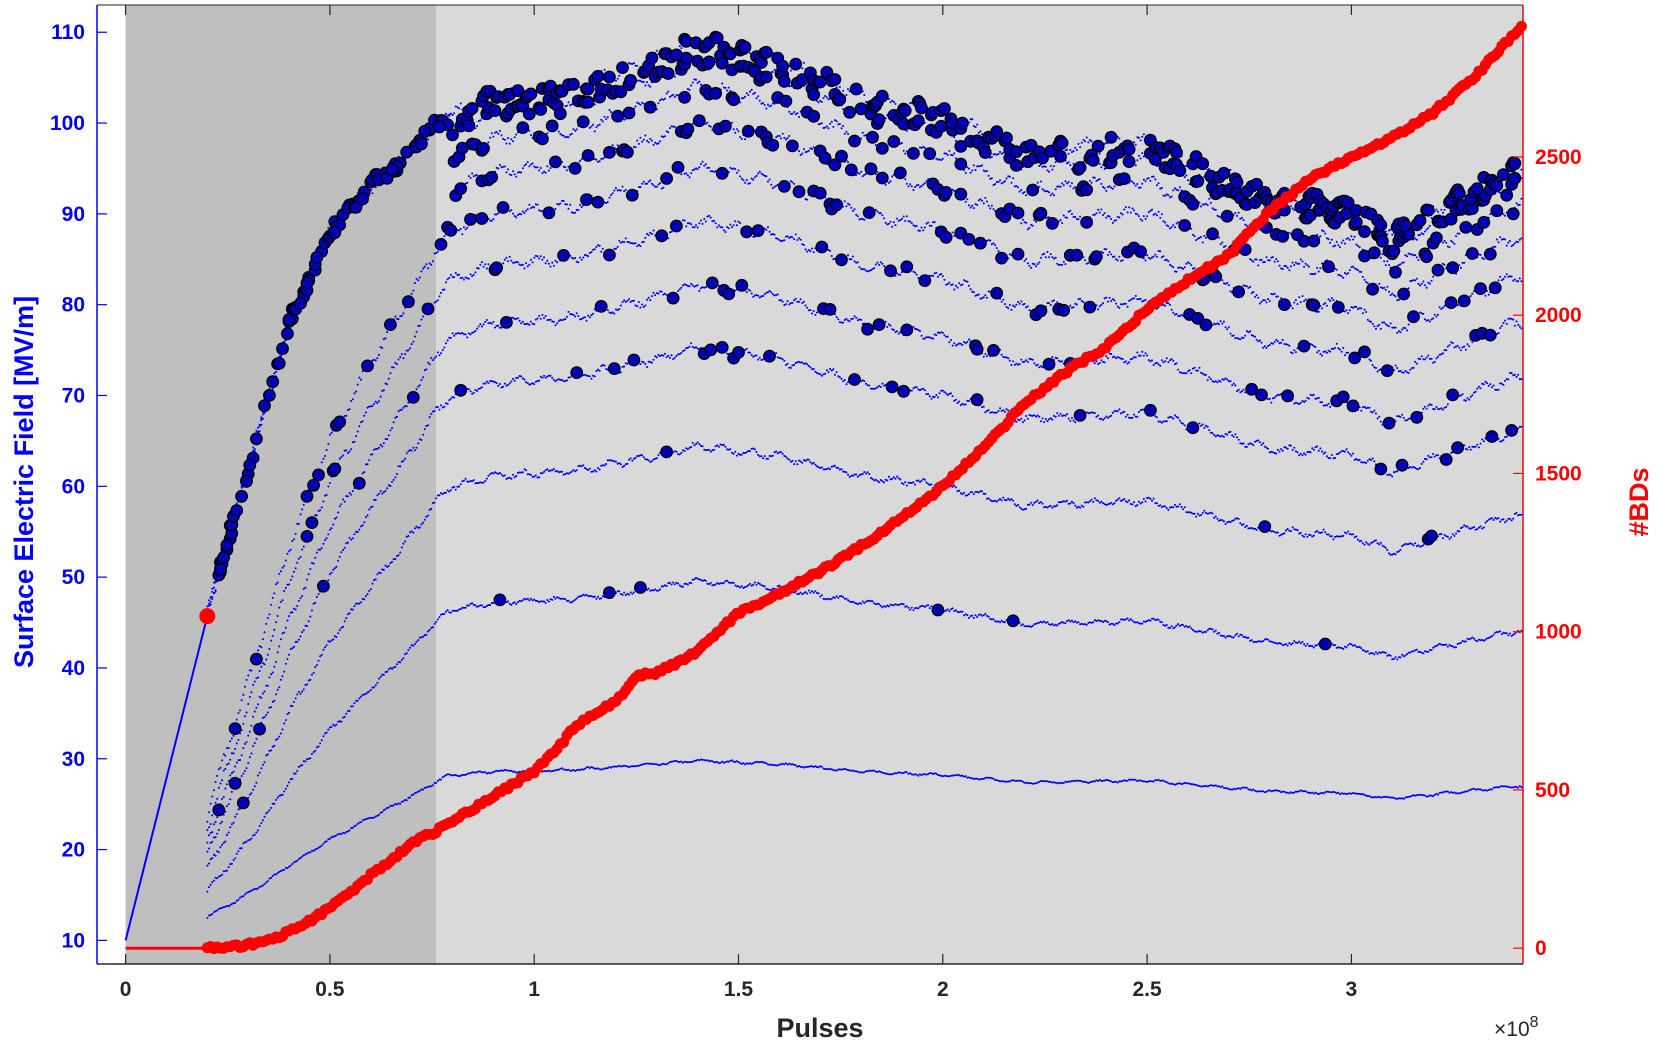  Describe the element at coordinates (73, 305) in the screenshot. I see `y-left-tick-label: 80` at that location.